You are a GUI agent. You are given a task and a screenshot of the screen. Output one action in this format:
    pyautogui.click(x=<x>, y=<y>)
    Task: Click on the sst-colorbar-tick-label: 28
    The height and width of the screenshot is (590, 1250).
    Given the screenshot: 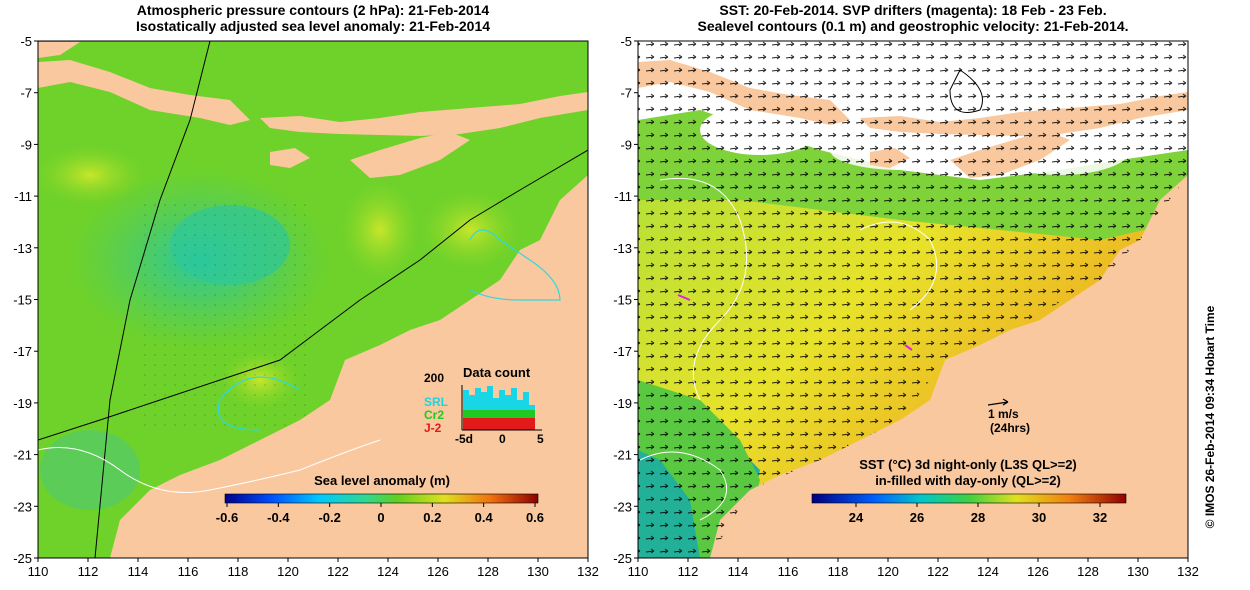 What is the action you would take?
    pyautogui.click(x=978, y=517)
    